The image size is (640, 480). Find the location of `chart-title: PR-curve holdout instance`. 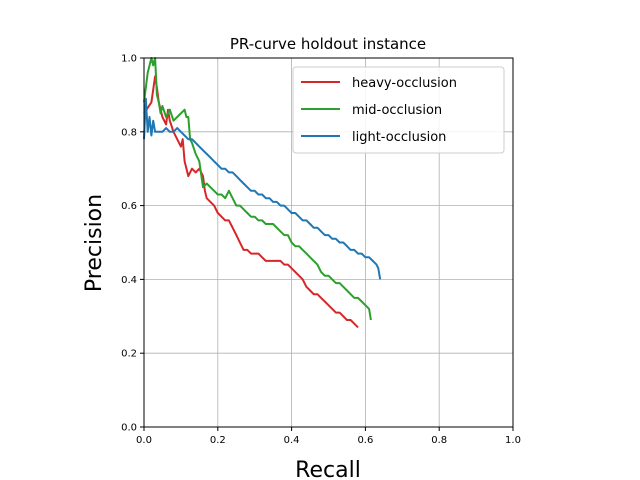

chart-title: PR-curve holdout instance is located at coordinates (328, 44).